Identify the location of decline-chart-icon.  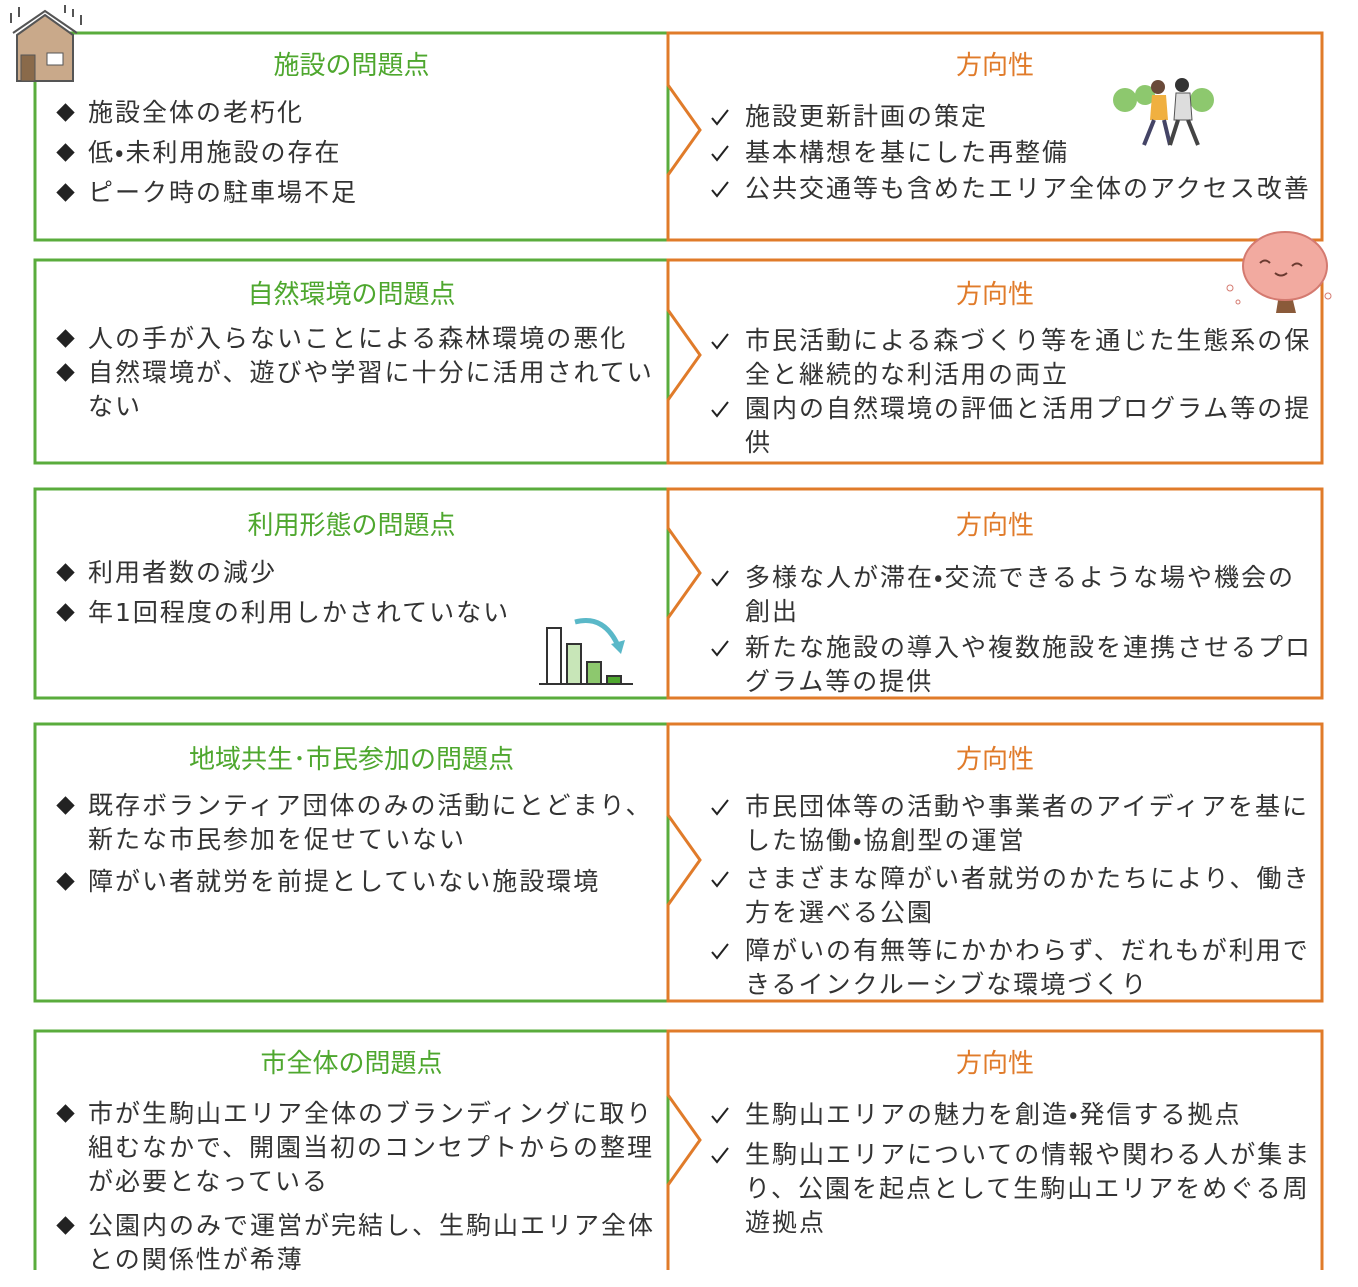
(586, 651).